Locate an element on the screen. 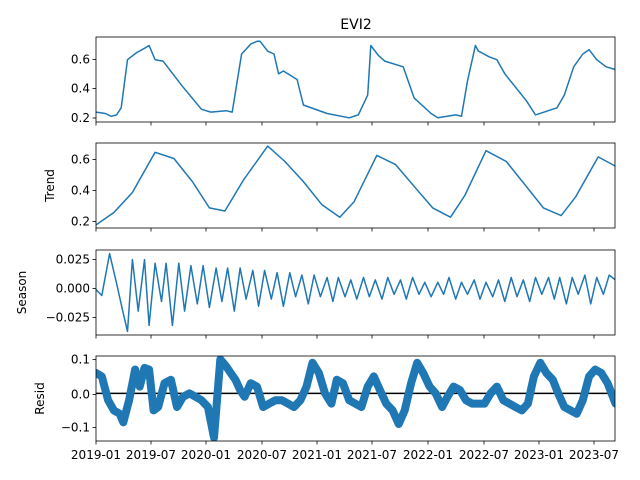 The image size is (640, 480). x-tick-label: 2019-01 is located at coordinates (96, 455).